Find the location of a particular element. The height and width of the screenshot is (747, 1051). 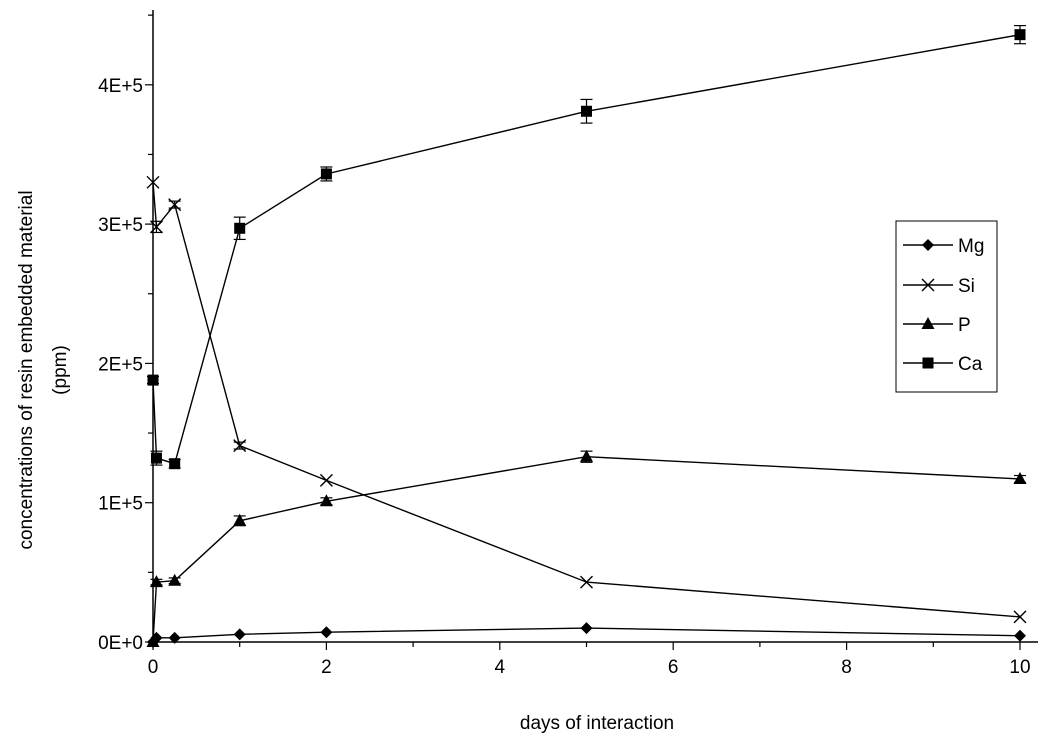

legend-label-mg: Mg is located at coordinates (971, 246).